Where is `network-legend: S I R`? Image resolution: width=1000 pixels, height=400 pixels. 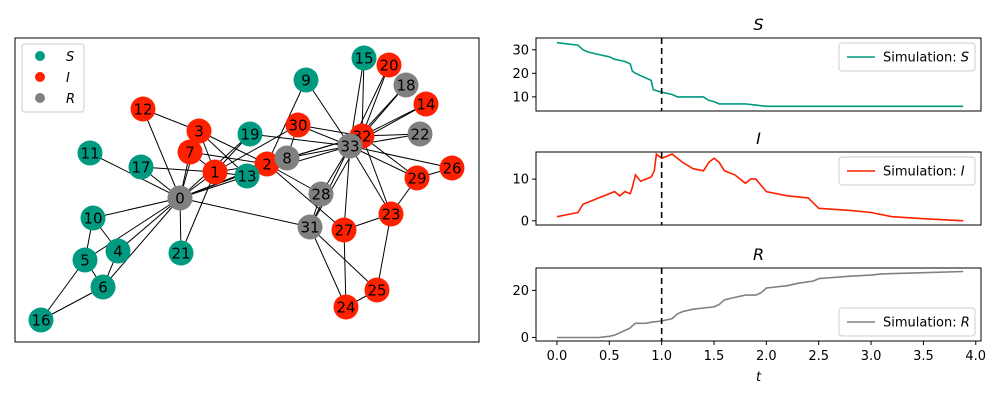 network-legend: S I R is located at coordinates (53, 78).